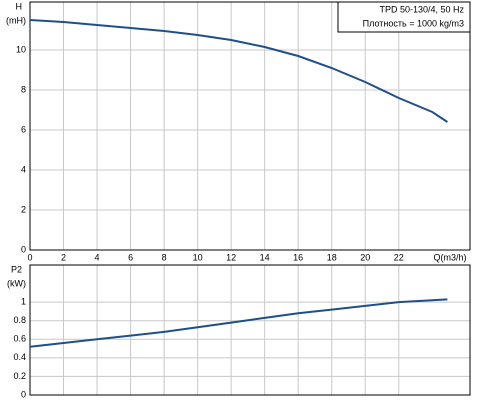 This screenshot has height=400, width=500. Describe the element at coordinates (298, 257) in the screenshot. I see `x-tick-label: 16` at that location.